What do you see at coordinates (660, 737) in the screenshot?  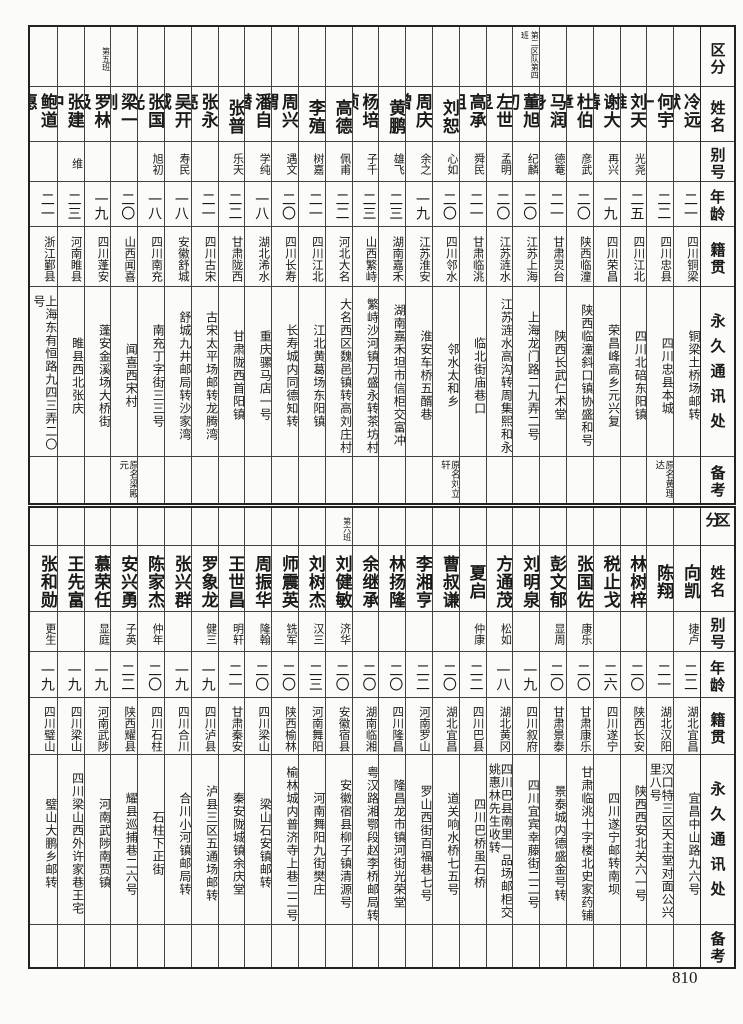 I see `person-record: 陈翔 二一 湖北汉阳 汉口特三区天主堂对面公兴里八号` at bounding box center [660, 737].